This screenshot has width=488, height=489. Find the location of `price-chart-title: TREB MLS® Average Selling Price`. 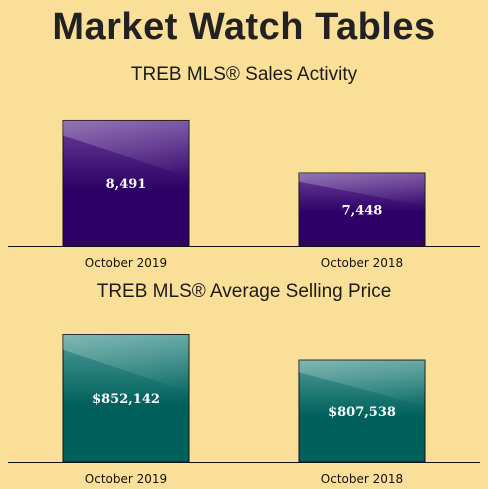

price-chart-title: TREB MLS® Average Selling Price is located at coordinates (244, 291).